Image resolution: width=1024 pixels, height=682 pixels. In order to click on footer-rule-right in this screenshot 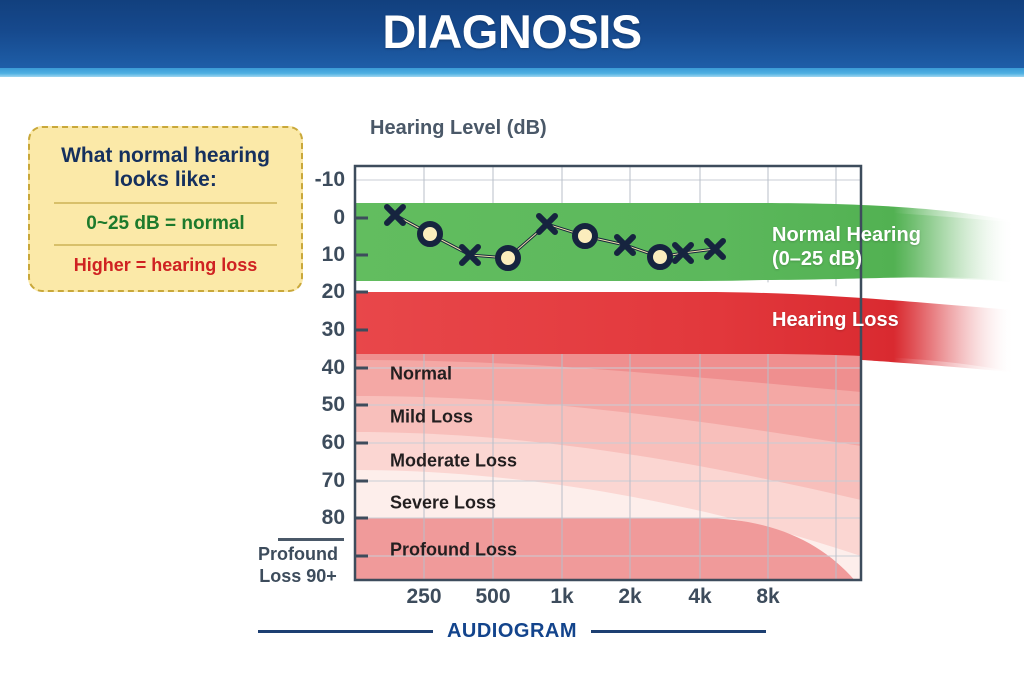, I will do `click(679, 631)`.